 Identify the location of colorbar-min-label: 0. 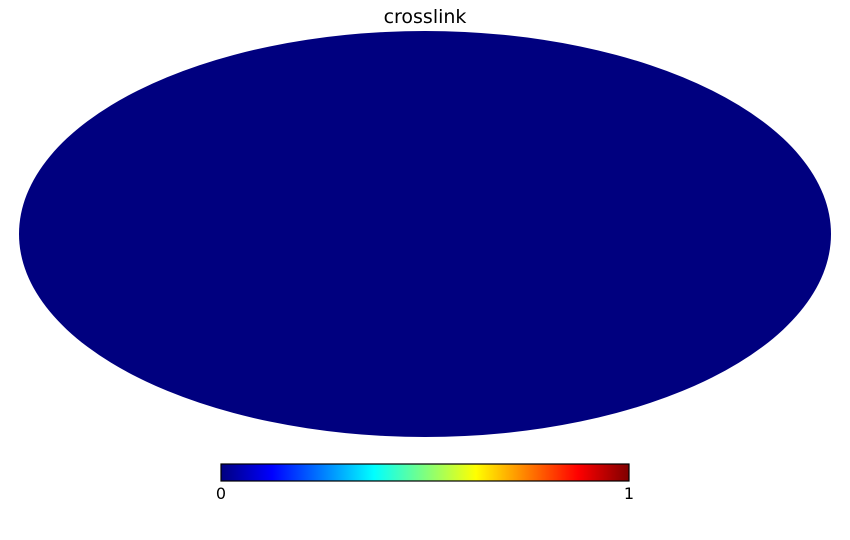
(221, 493).